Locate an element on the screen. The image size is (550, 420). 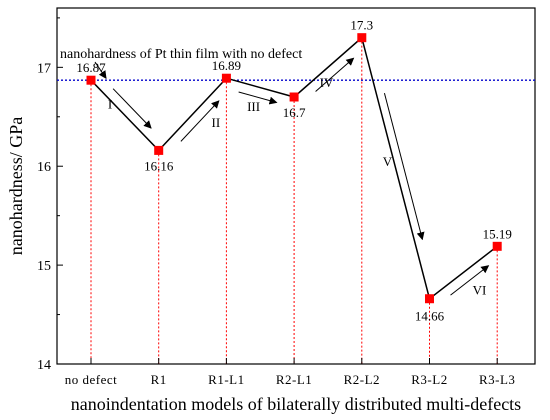
y-tick-label: 16 is located at coordinates (44, 167).